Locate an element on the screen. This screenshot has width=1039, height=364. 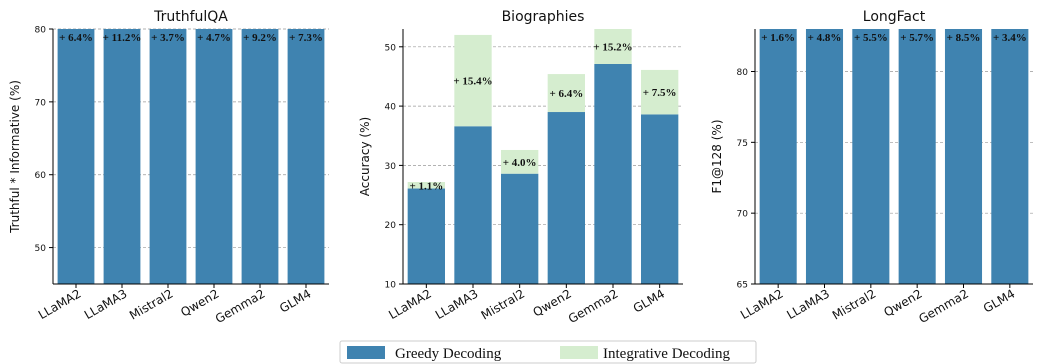
value-label: + 4.7% is located at coordinates (214, 38).